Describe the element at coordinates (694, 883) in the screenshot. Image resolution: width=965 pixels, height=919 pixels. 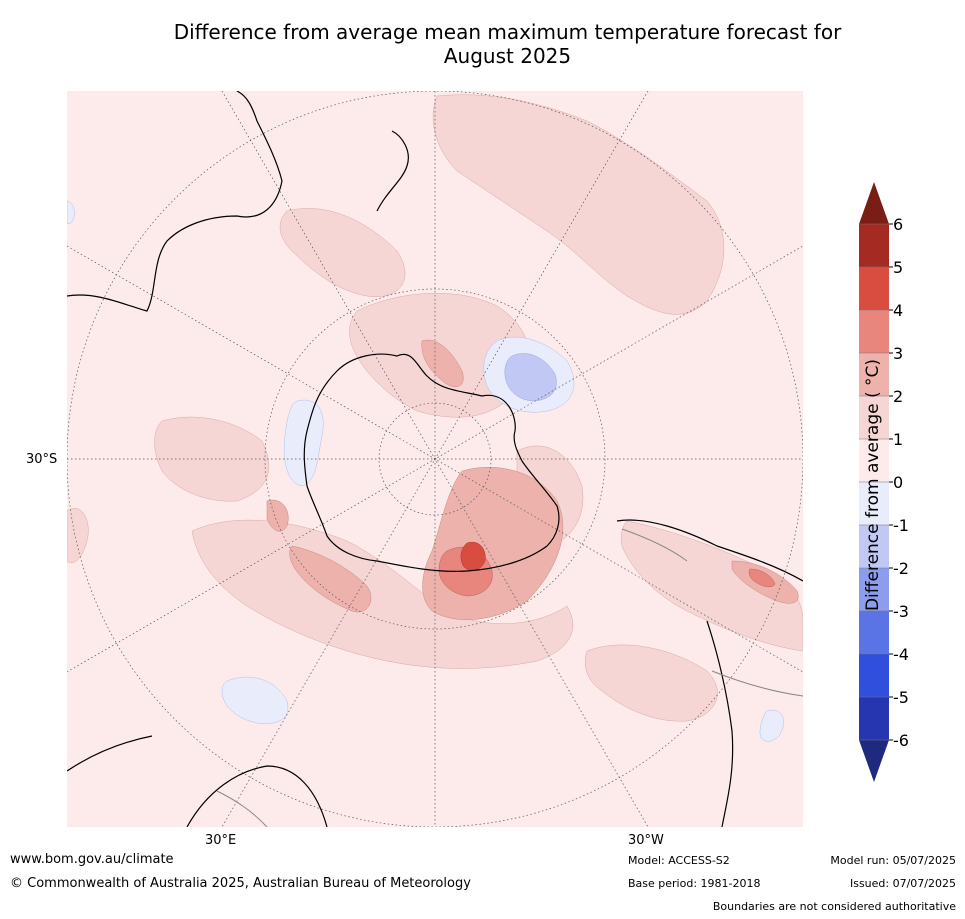
I see `footer-base-period: Base period: 1981-2018` at that location.